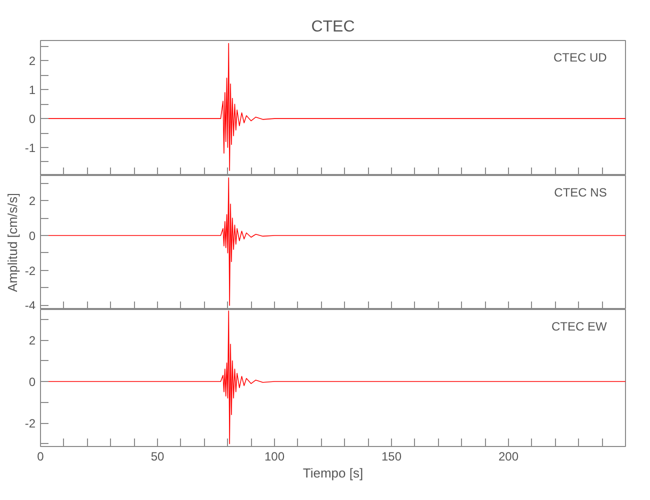 The height and width of the screenshot is (500, 650). I want to click on x-tick-label: 100, so click(274, 457).